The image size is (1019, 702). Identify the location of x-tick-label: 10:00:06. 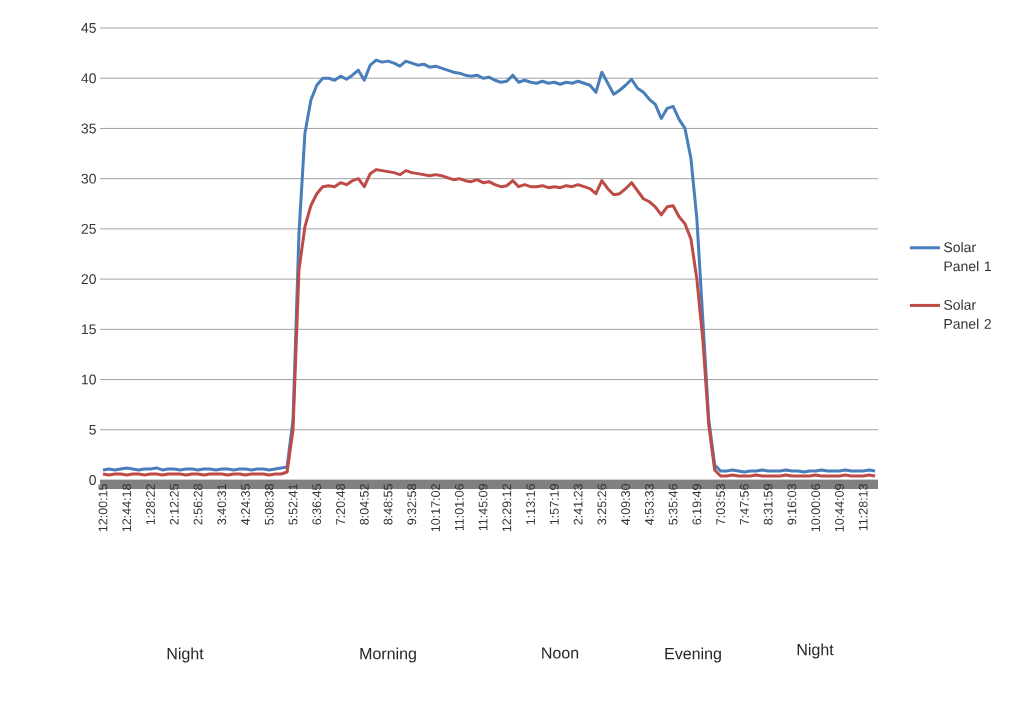
(816, 508).